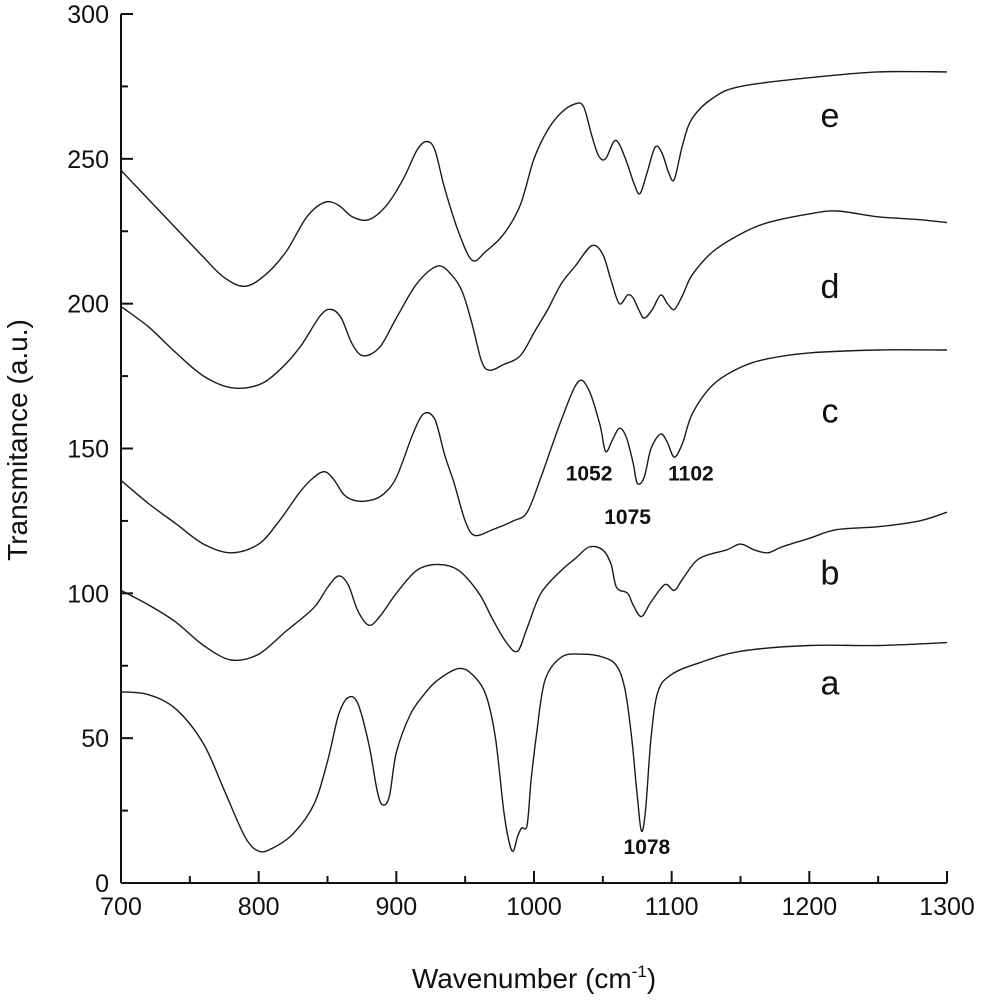  What do you see at coordinates (88, 450) in the screenshot?
I see `y-tick-label: 150` at bounding box center [88, 450].